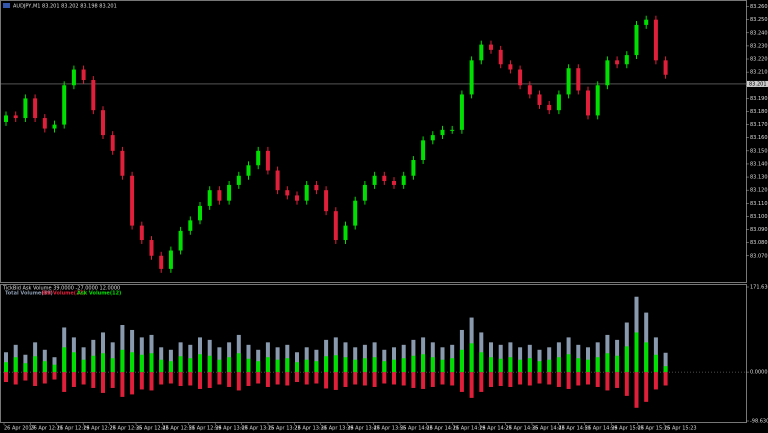 The width and height of the screenshot is (768, 433). What do you see at coordinates (627, 429) in the screenshot?
I see `x-tick-label: 26 Apr 15:07` at bounding box center [627, 429].